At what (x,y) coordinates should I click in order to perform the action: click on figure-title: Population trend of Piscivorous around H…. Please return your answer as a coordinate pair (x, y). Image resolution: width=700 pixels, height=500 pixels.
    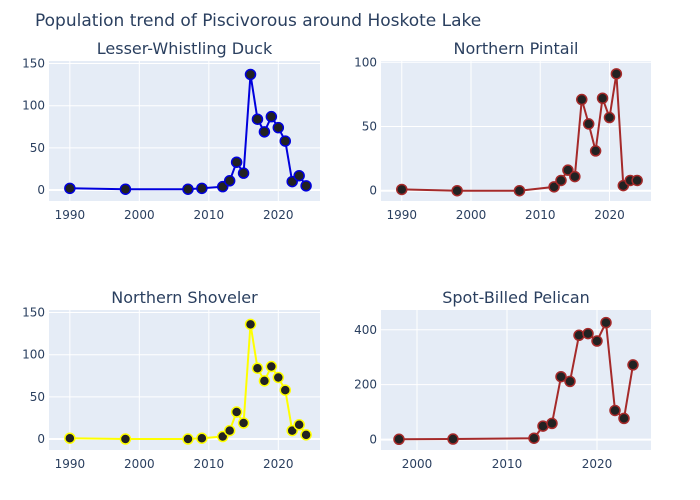
    Looking at the image, I should click on (258, 21).